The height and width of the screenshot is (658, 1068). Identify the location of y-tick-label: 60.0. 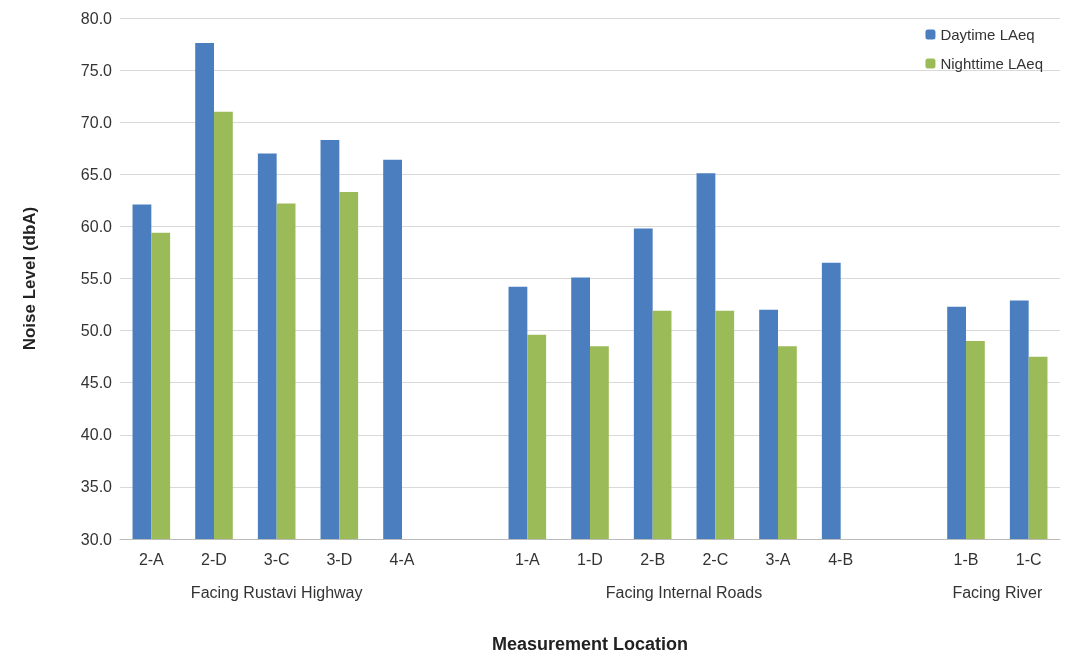
(96, 226).